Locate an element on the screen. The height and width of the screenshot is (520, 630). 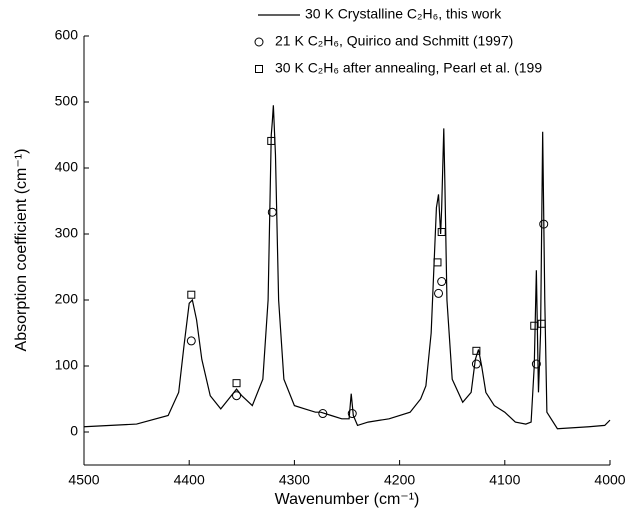
x-axis-label: Wavenumber (cm⁻¹) is located at coordinates (347, 499).